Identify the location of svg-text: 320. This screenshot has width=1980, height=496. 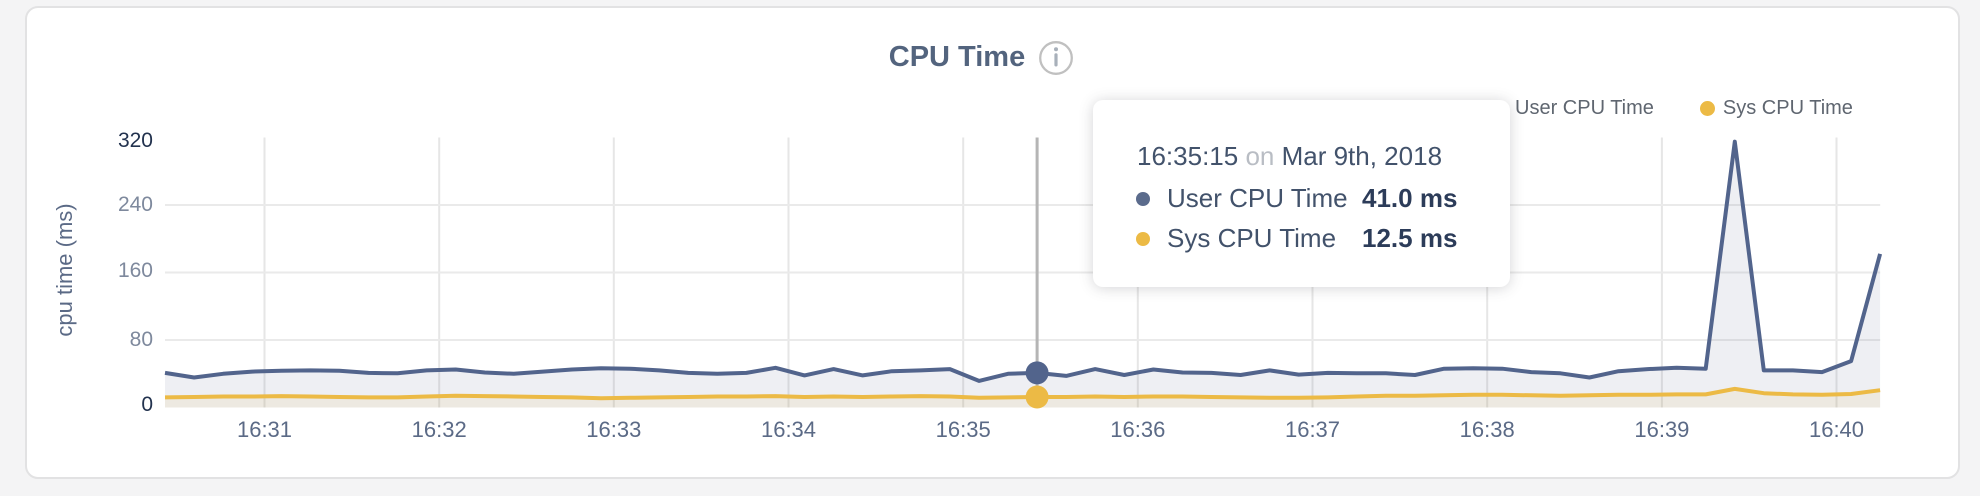
(135, 140).